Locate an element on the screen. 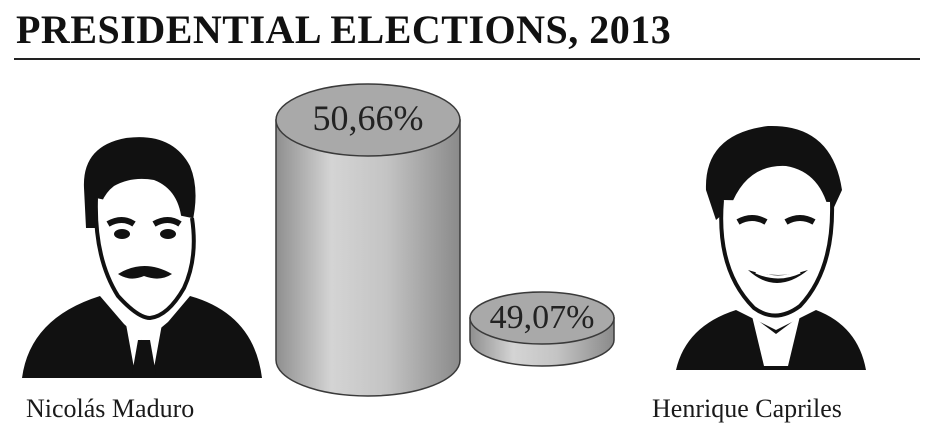 The image size is (938, 440). data-label: 50,66% is located at coordinates (368, 118).